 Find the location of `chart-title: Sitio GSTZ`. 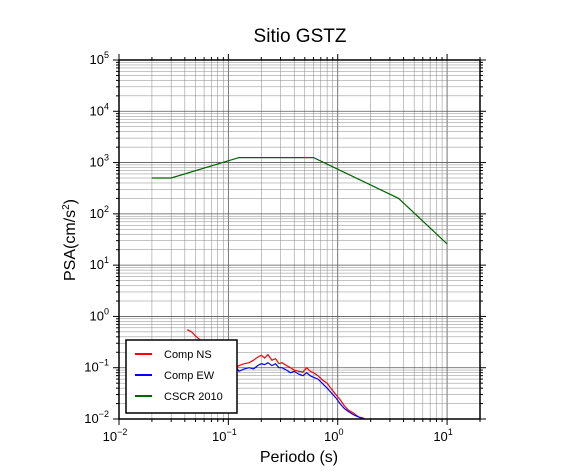

chart-title: Sitio GSTZ is located at coordinates (300, 36).